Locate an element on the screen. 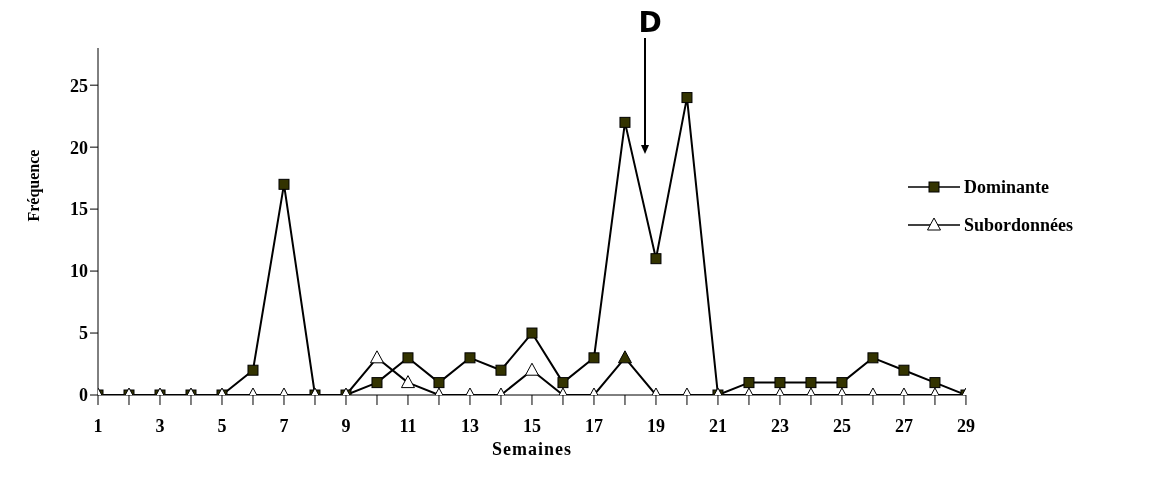 The height and width of the screenshot is (493, 1151). x-tick-label: 1 is located at coordinates (98, 425).